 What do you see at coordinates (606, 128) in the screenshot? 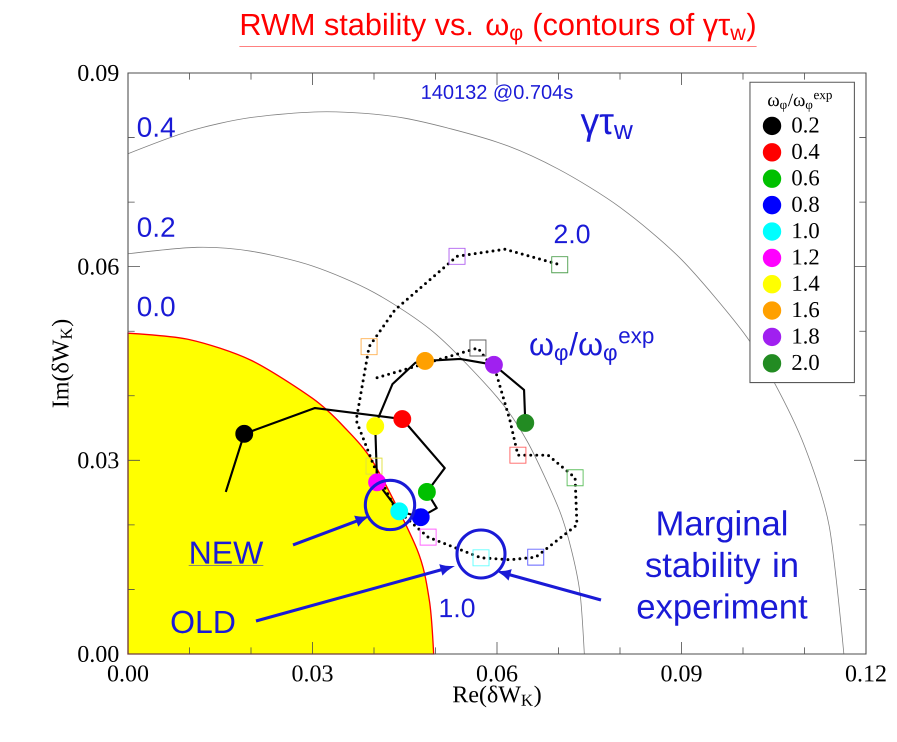
I see `annotation: γτ$_{w}$` at bounding box center [606, 128].